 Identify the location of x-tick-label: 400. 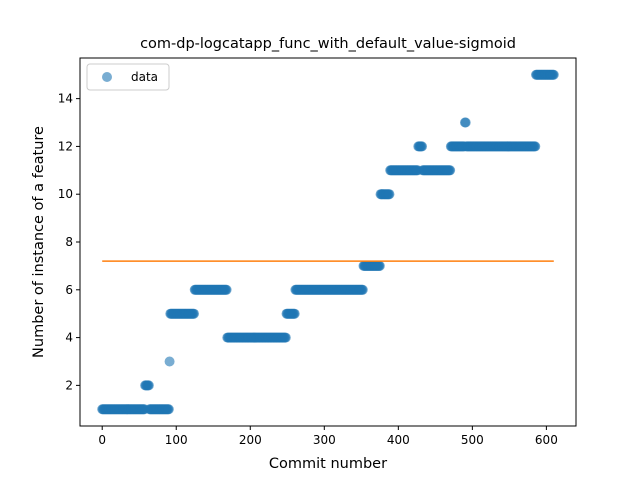
(398, 440).